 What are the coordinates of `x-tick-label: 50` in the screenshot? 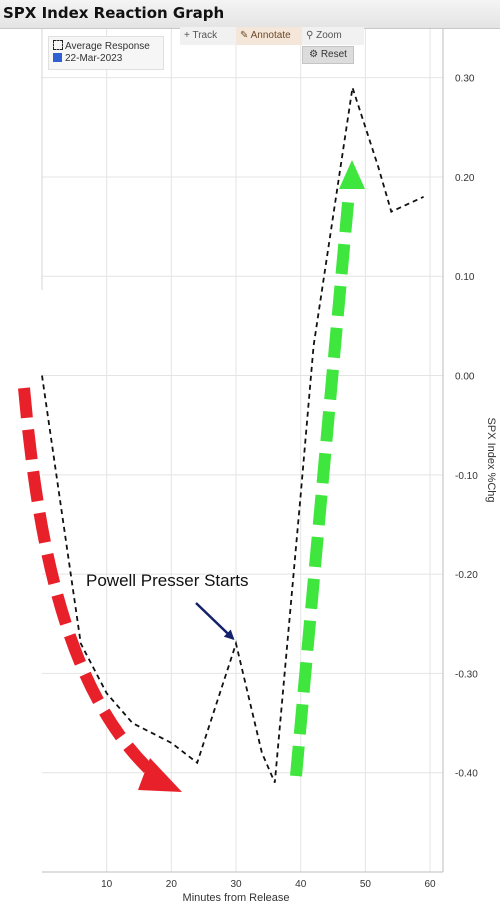 It's located at (366, 884).